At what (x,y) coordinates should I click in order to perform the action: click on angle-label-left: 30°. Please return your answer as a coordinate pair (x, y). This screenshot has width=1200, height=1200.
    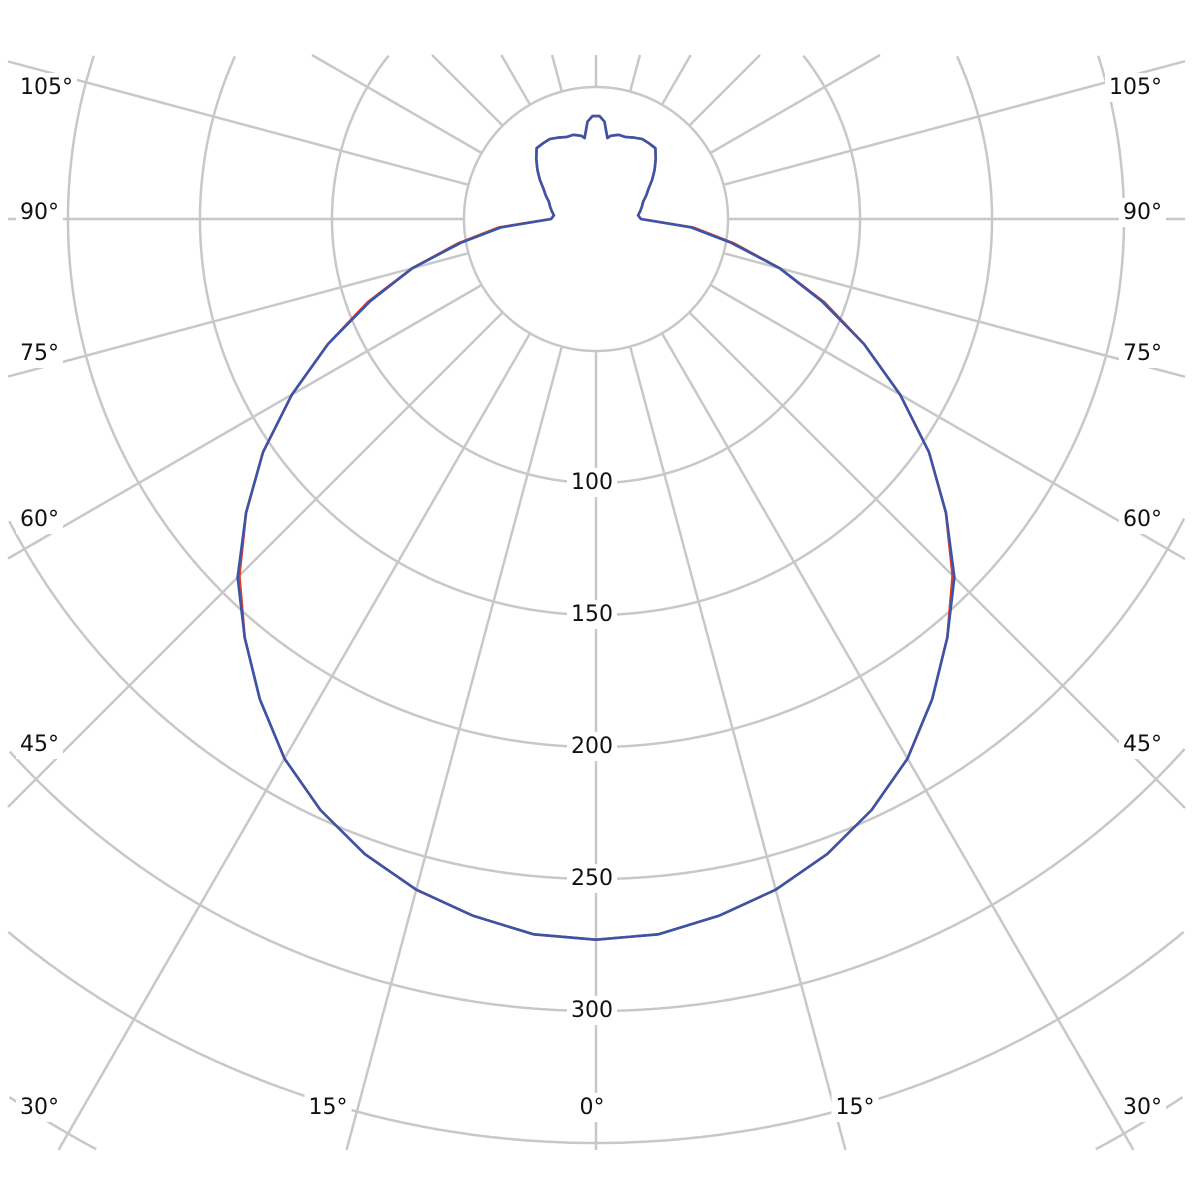
    Looking at the image, I should click on (39, 1107).